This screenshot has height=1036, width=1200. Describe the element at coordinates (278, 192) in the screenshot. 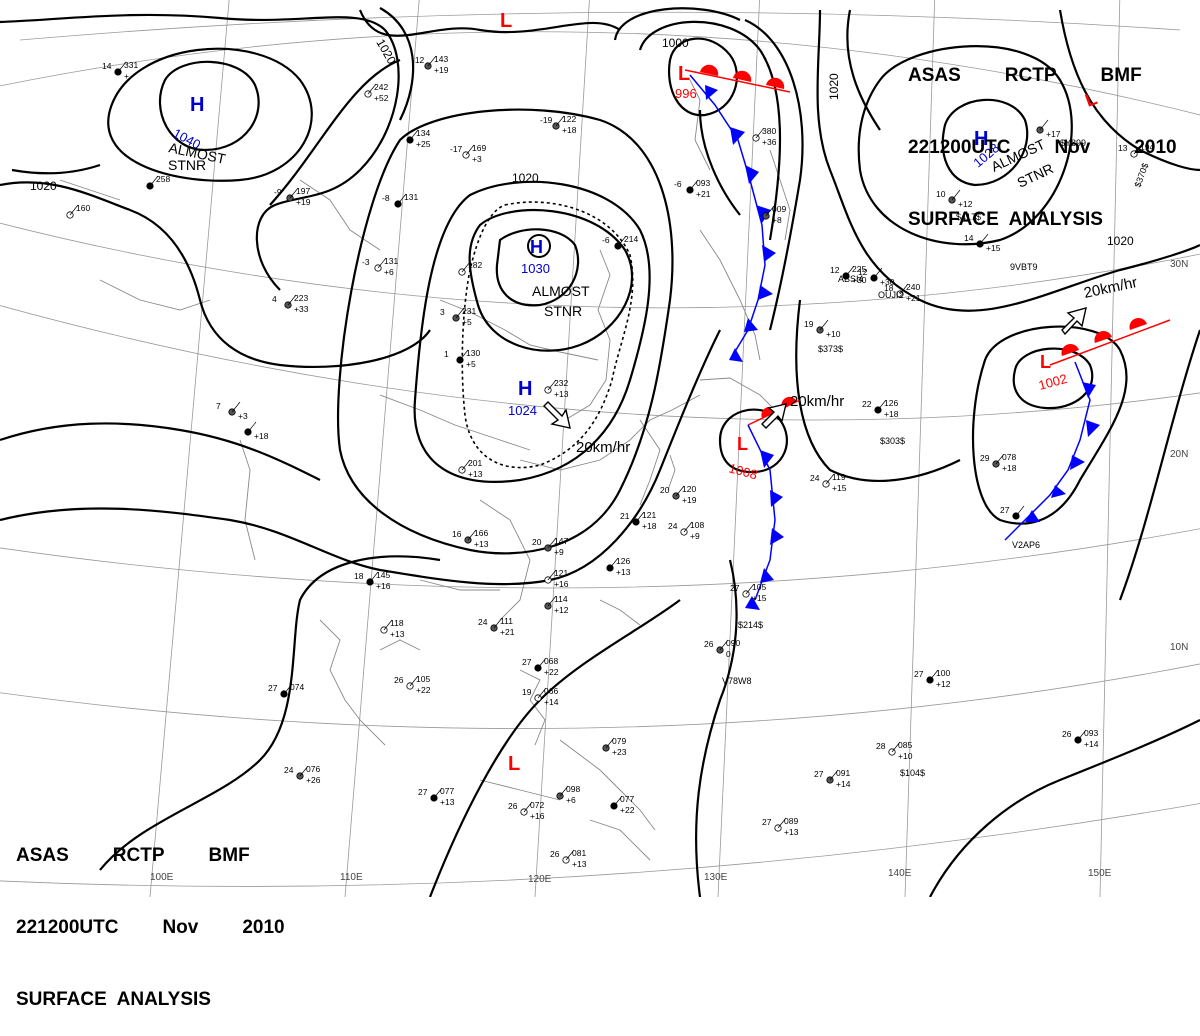

I see `station-temperature: -9` at that location.